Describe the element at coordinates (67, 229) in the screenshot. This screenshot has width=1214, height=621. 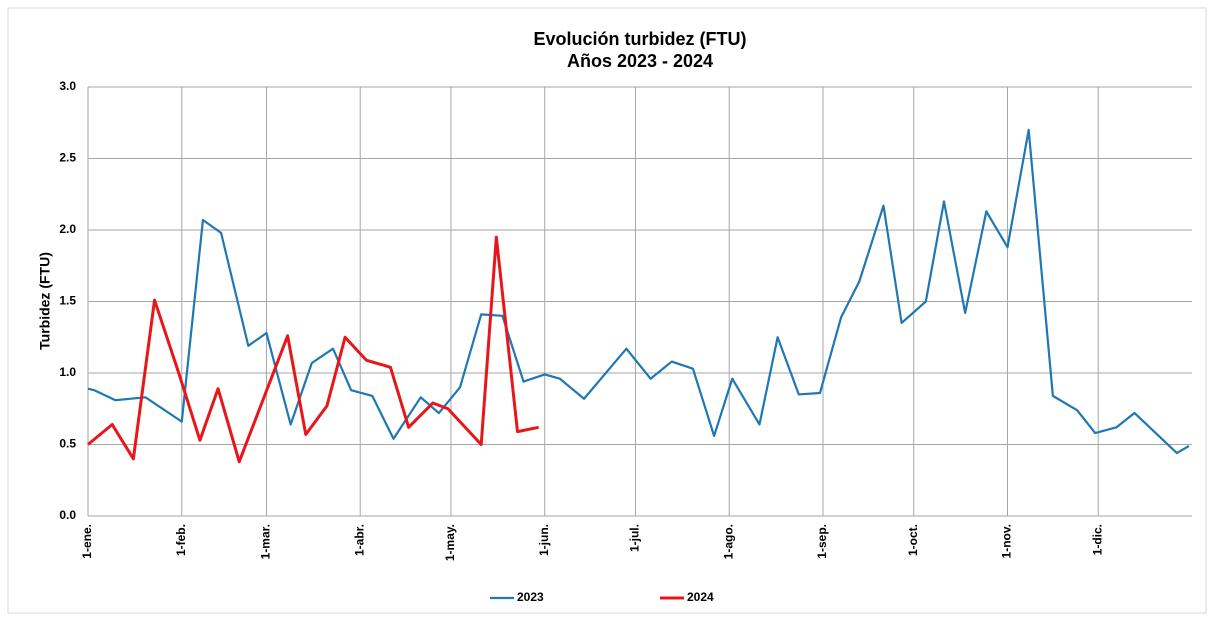
I see `y-tick-label: 2.0` at that location.